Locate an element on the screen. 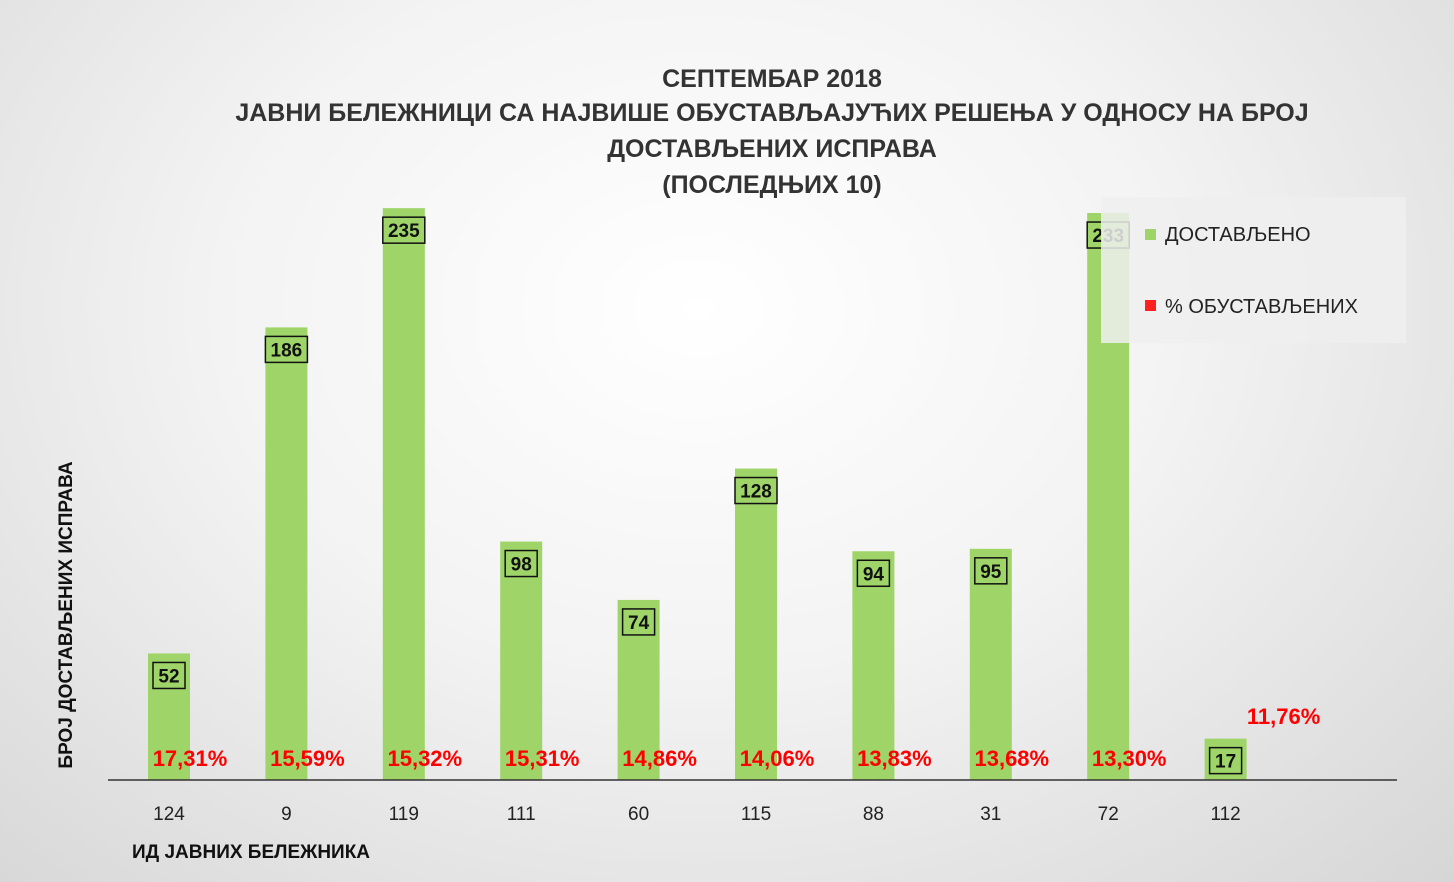 This screenshot has height=882, width=1454. bar-value-label: 95 is located at coordinates (991, 572).